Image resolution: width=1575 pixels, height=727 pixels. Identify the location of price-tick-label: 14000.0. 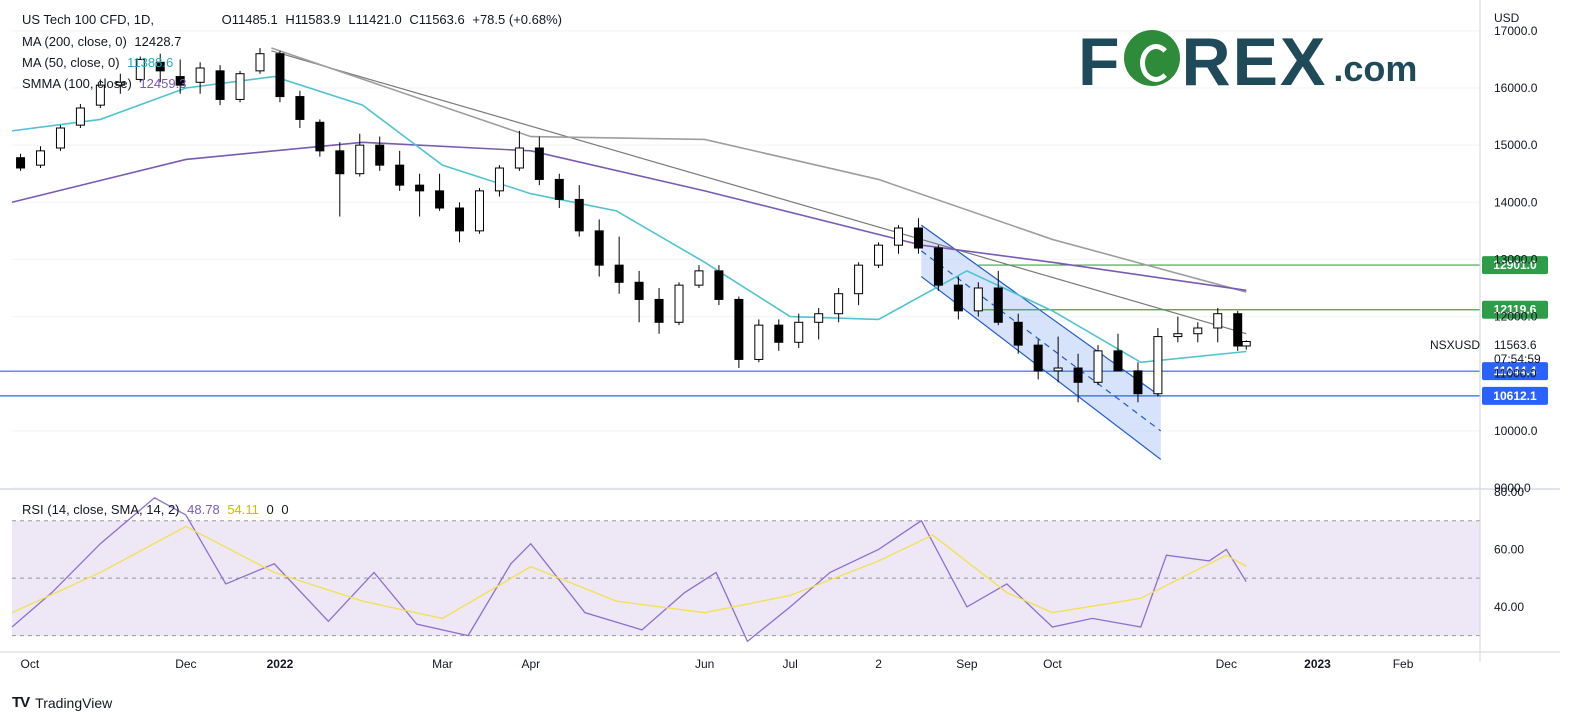
(1516, 202).